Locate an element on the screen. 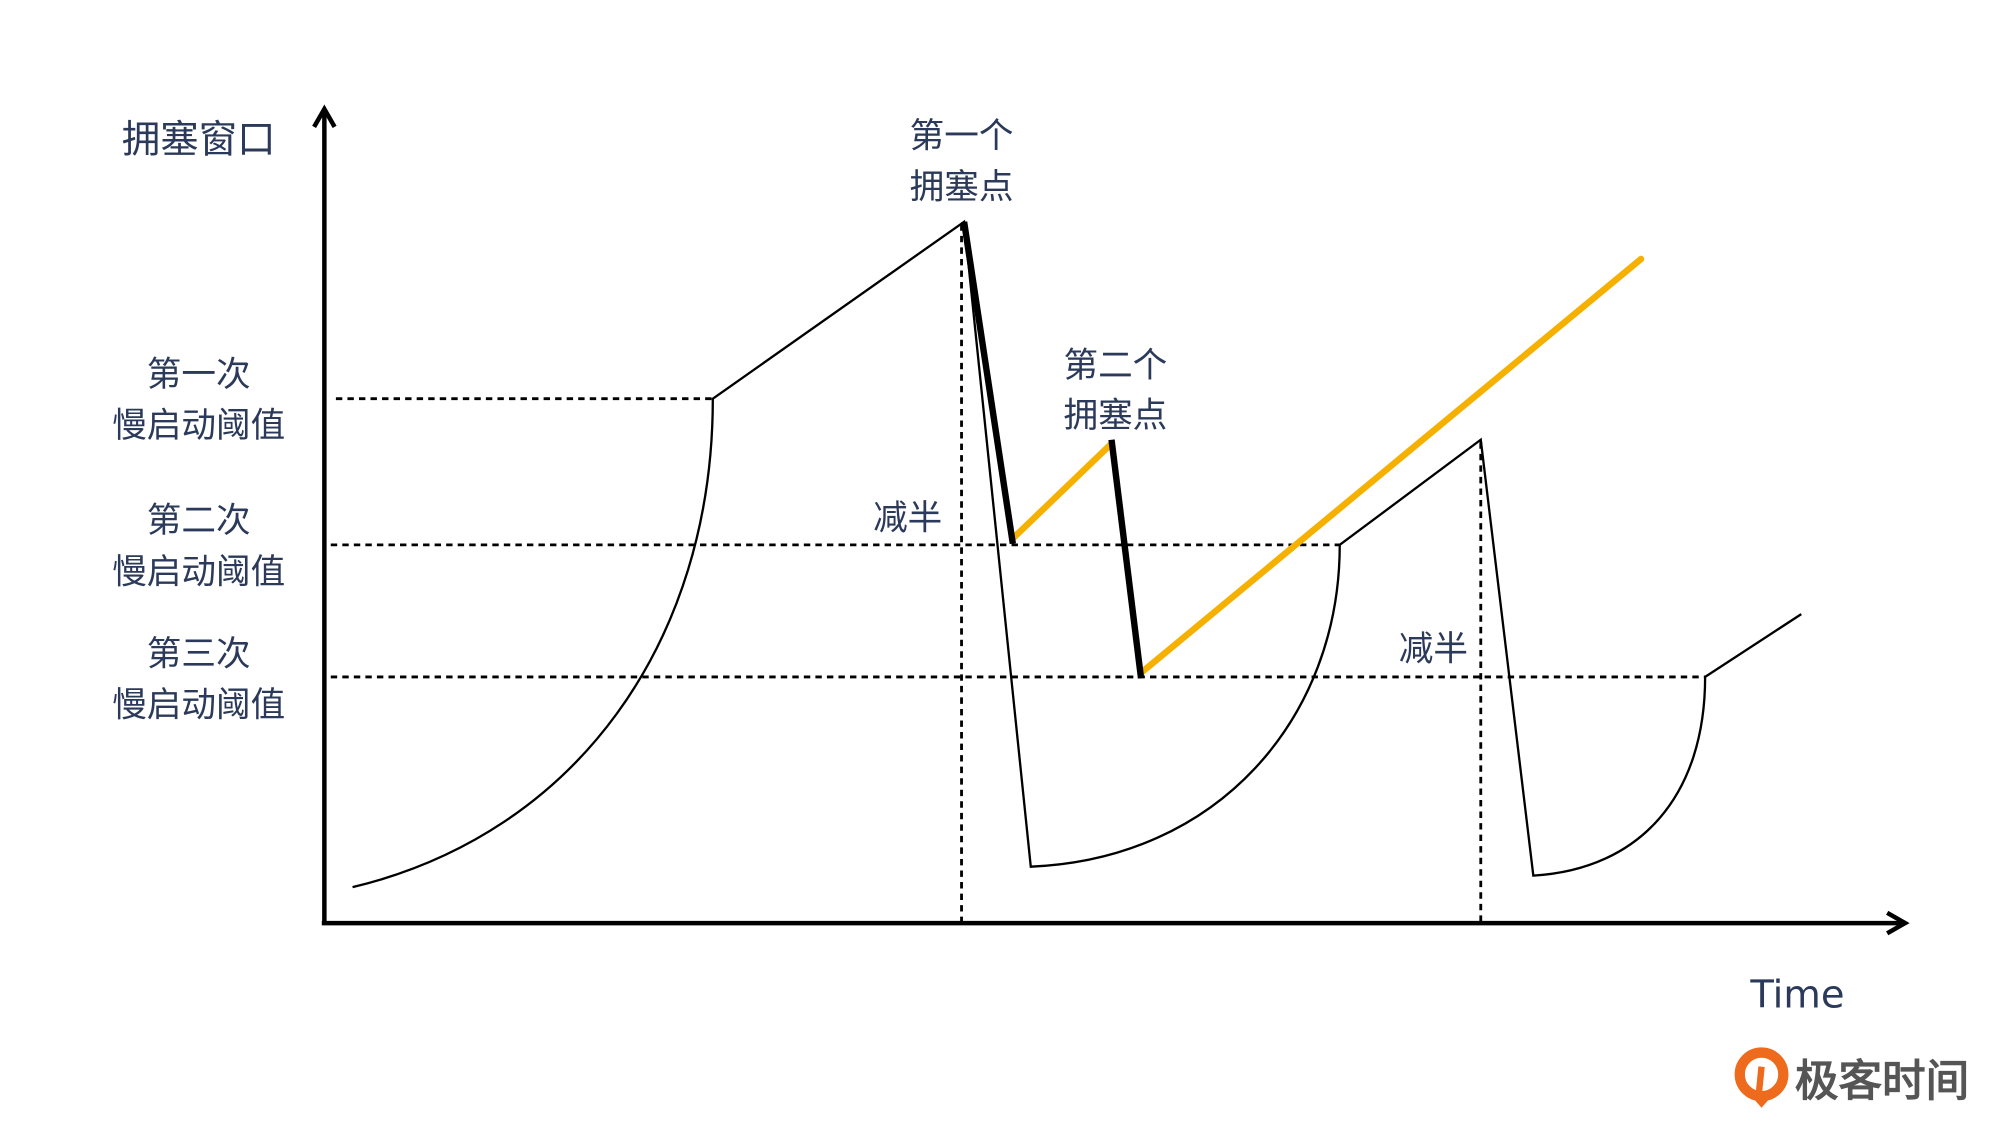 This screenshot has height=1125, width=2000. x-axis-arrow is located at coordinates (1898, 923).